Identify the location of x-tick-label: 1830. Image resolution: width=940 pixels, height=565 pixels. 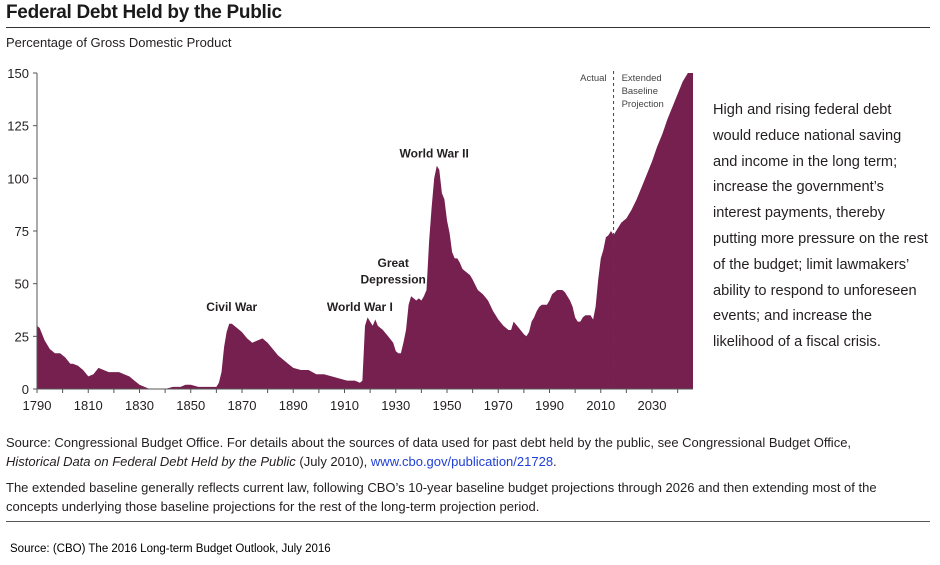
(139, 405).